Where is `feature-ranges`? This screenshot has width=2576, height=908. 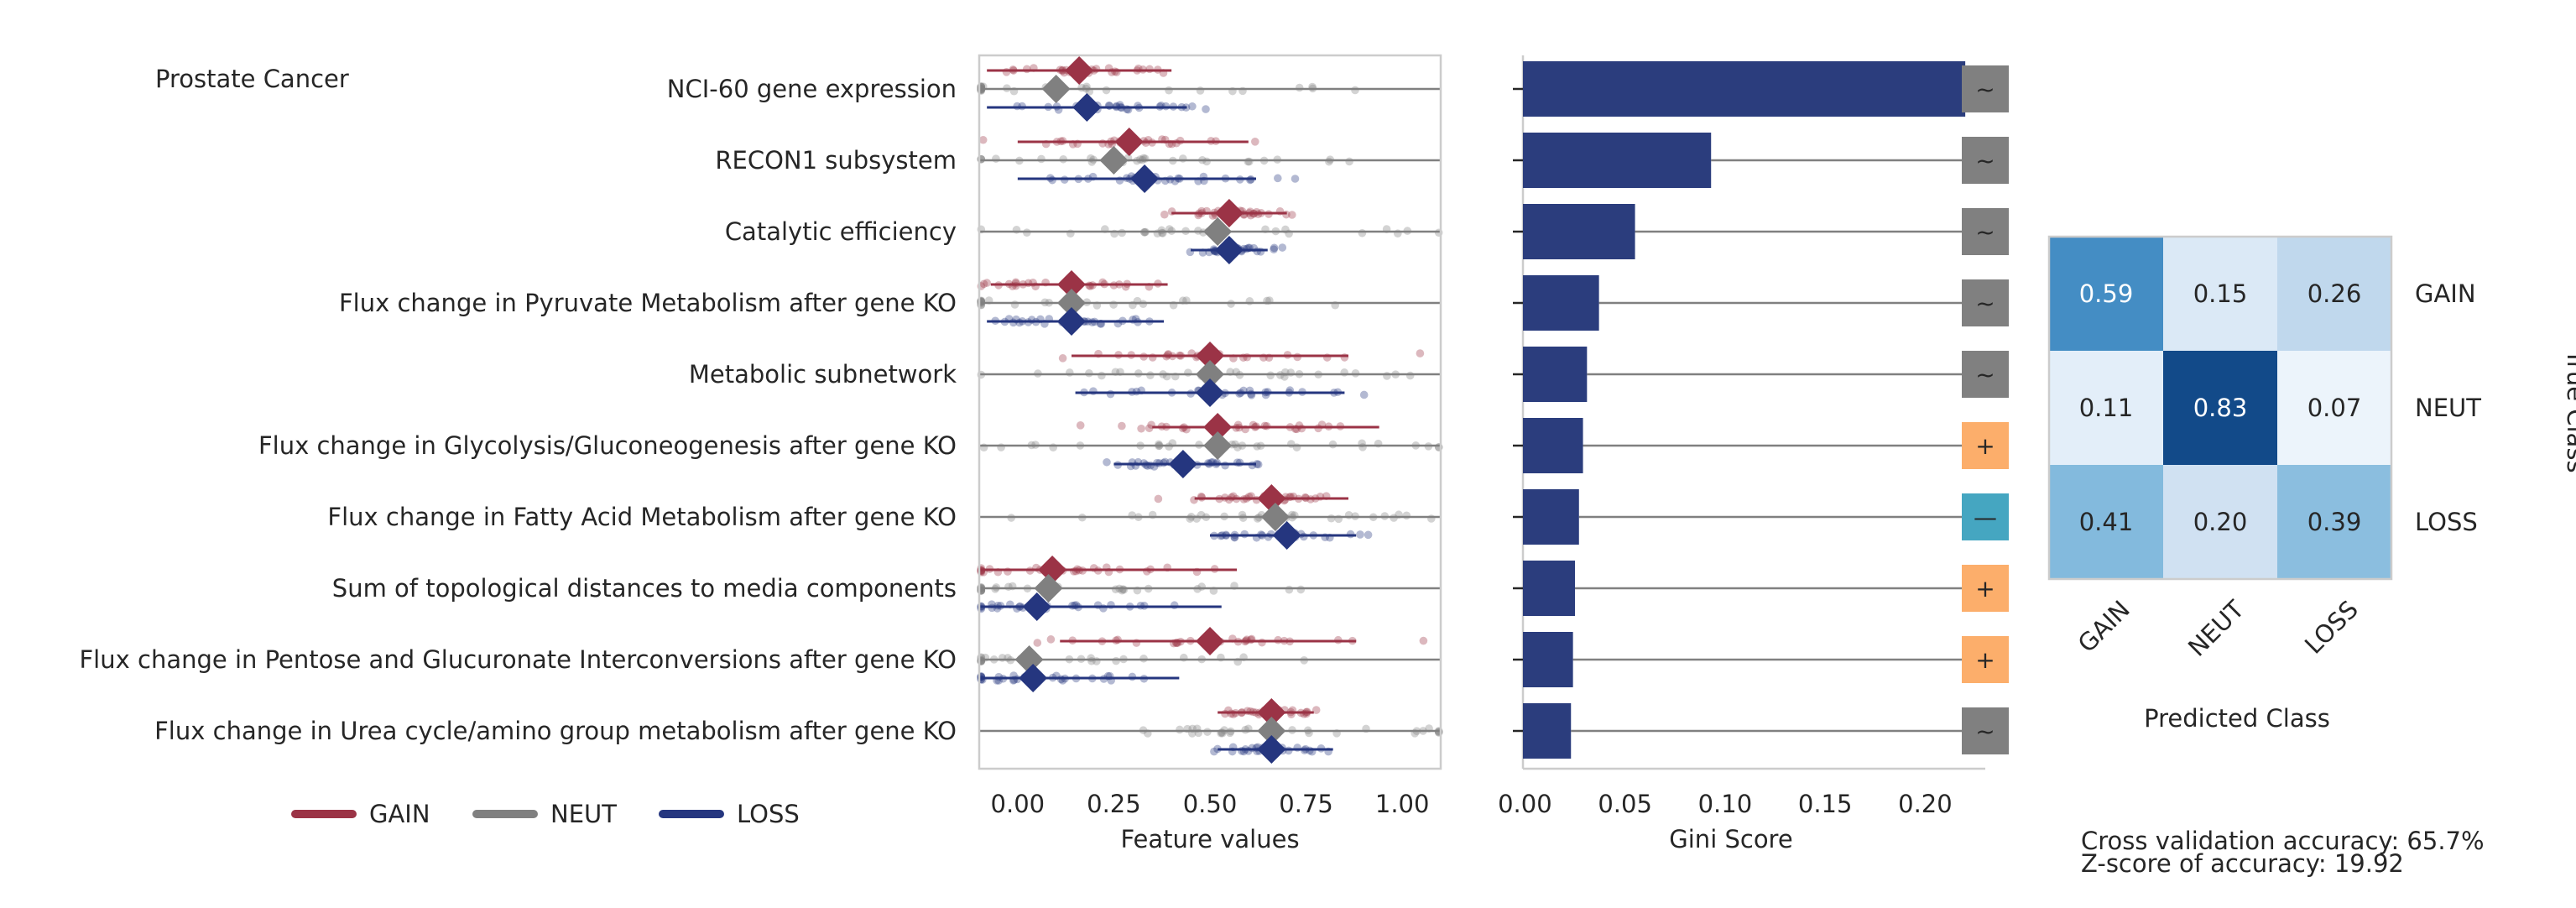
feature-ranges is located at coordinates (1179, 410).